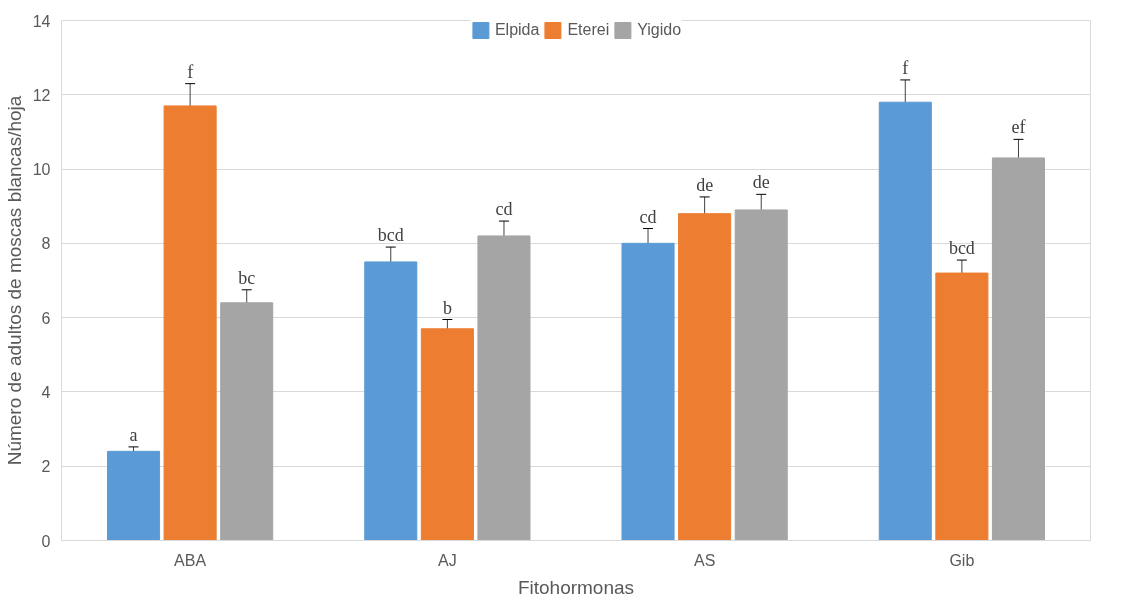  What do you see at coordinates (1018, 127) in the screenshot?
I see `data-label: ef` at bounding box center [1018, 127].